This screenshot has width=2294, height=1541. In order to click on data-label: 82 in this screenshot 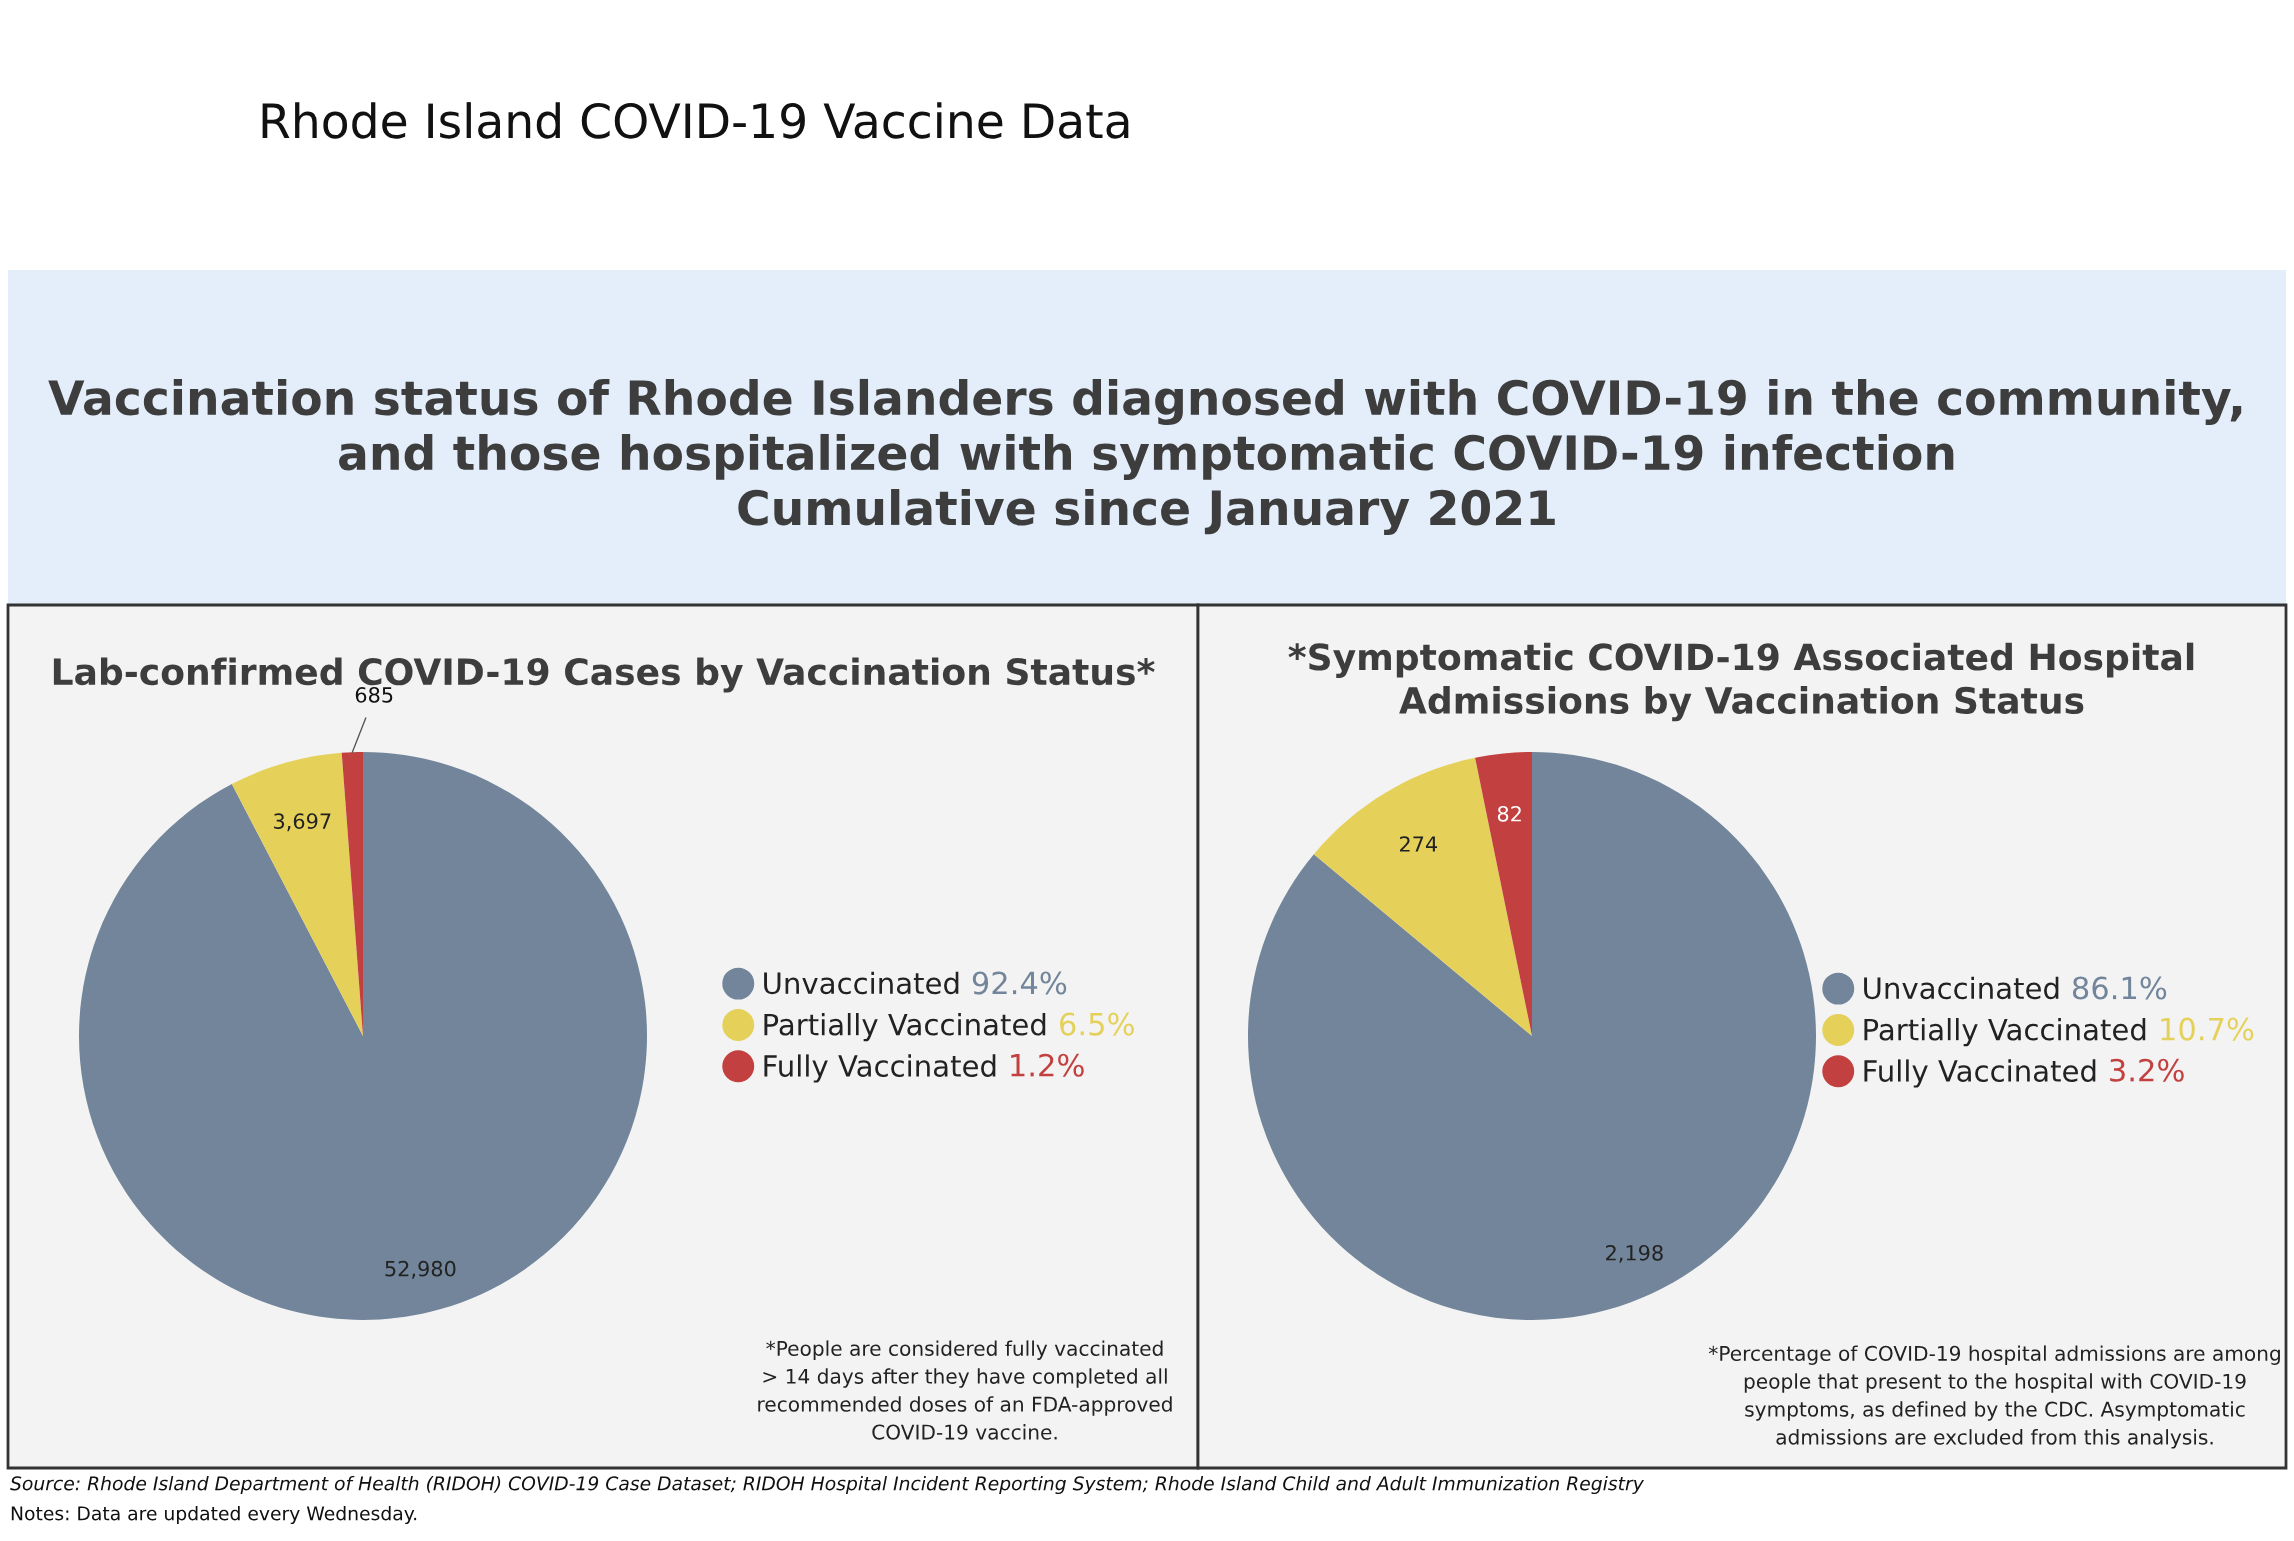, I will do `click(1509, 813)`.